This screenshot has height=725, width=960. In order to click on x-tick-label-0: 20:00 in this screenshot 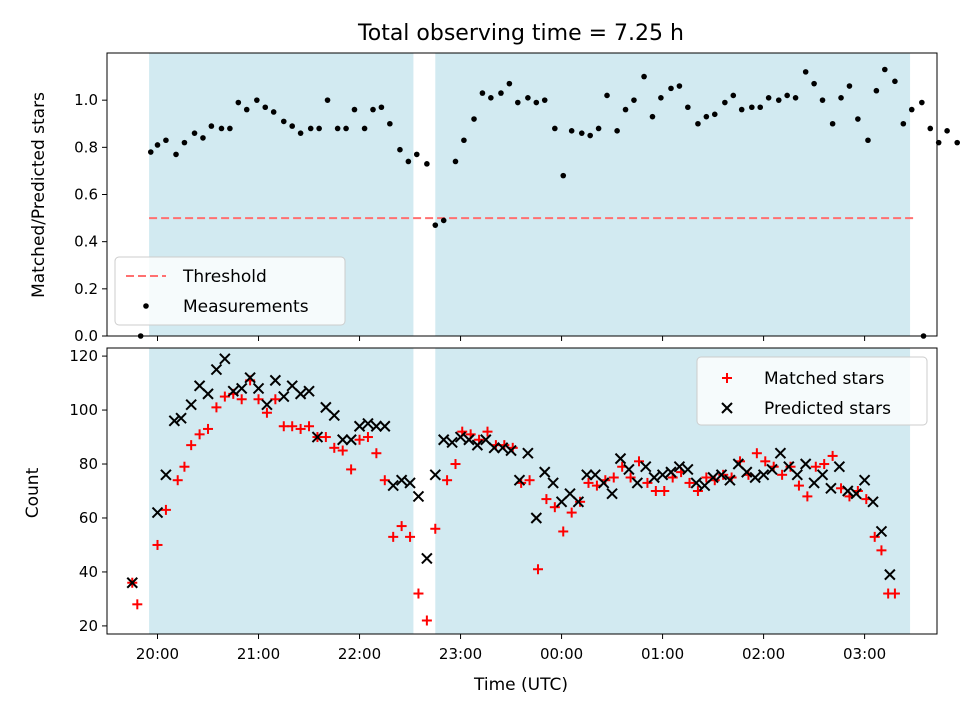, I will do `click(157, 654)`.